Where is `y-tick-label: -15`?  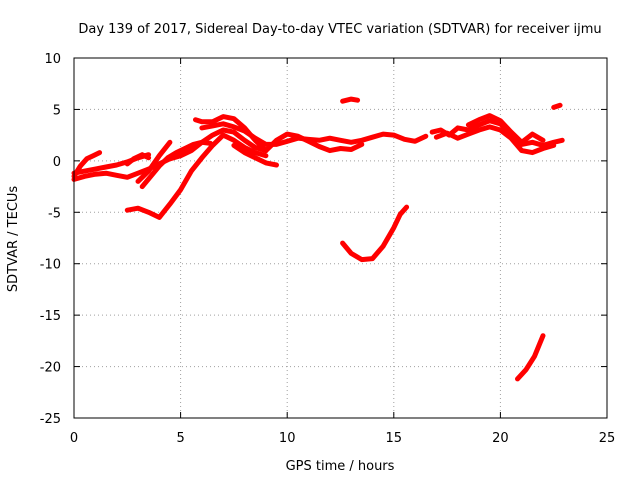
y-tick-label: -15 is located at coordinates (50, 316).